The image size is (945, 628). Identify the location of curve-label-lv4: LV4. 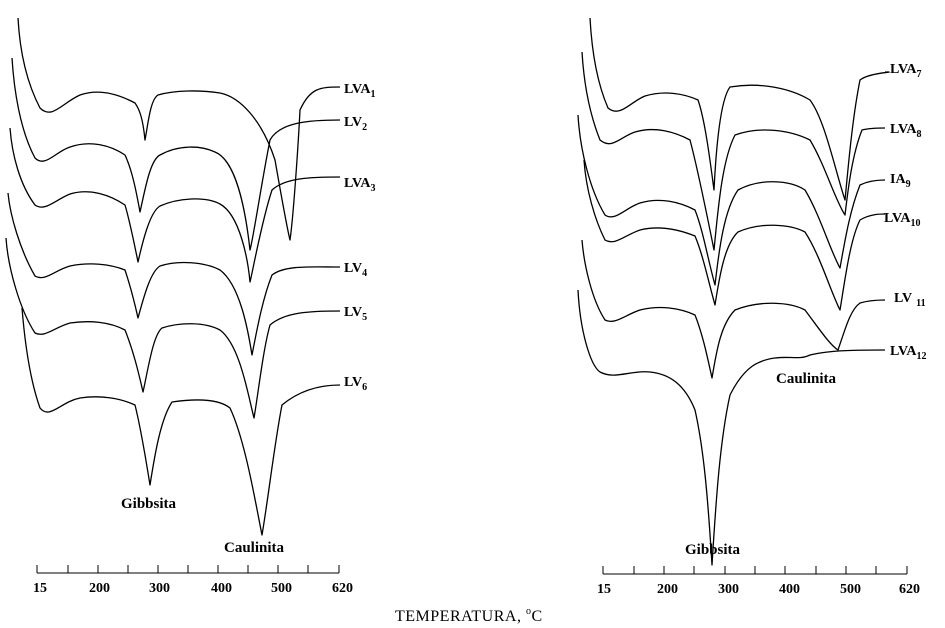
(355, 270).